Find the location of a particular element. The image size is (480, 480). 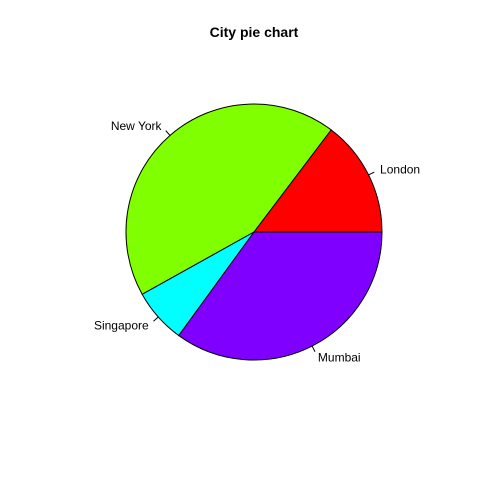

pie-slice-london is located at coordinates (317, 181).